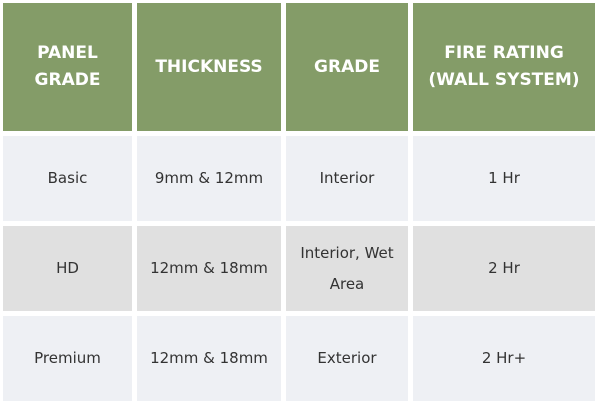 This screenshot has width=600, height=406. I want to click on cell-fire-rating: 1 Hr, so click(504, 178).